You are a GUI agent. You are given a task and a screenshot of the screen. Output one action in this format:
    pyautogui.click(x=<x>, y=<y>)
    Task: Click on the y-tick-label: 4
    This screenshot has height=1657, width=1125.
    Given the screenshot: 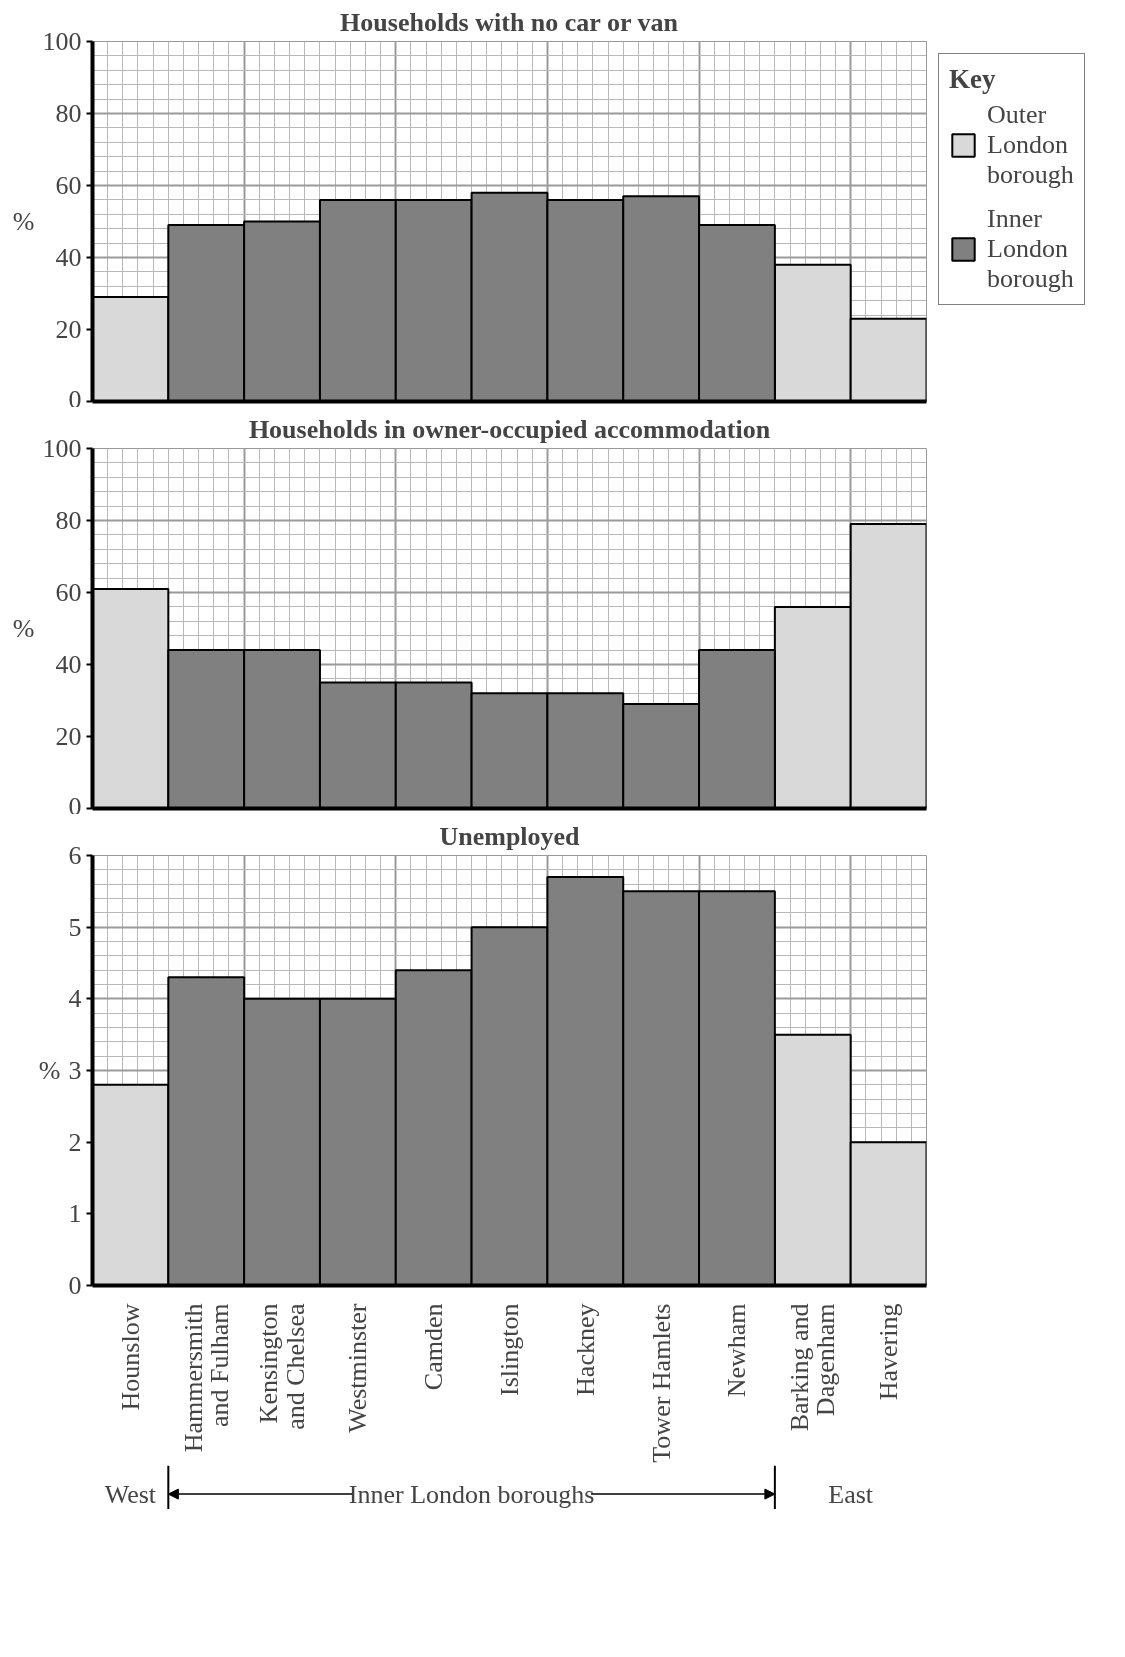 What is the action you would take?
    pyautogui.click(x=75, y=999)
    